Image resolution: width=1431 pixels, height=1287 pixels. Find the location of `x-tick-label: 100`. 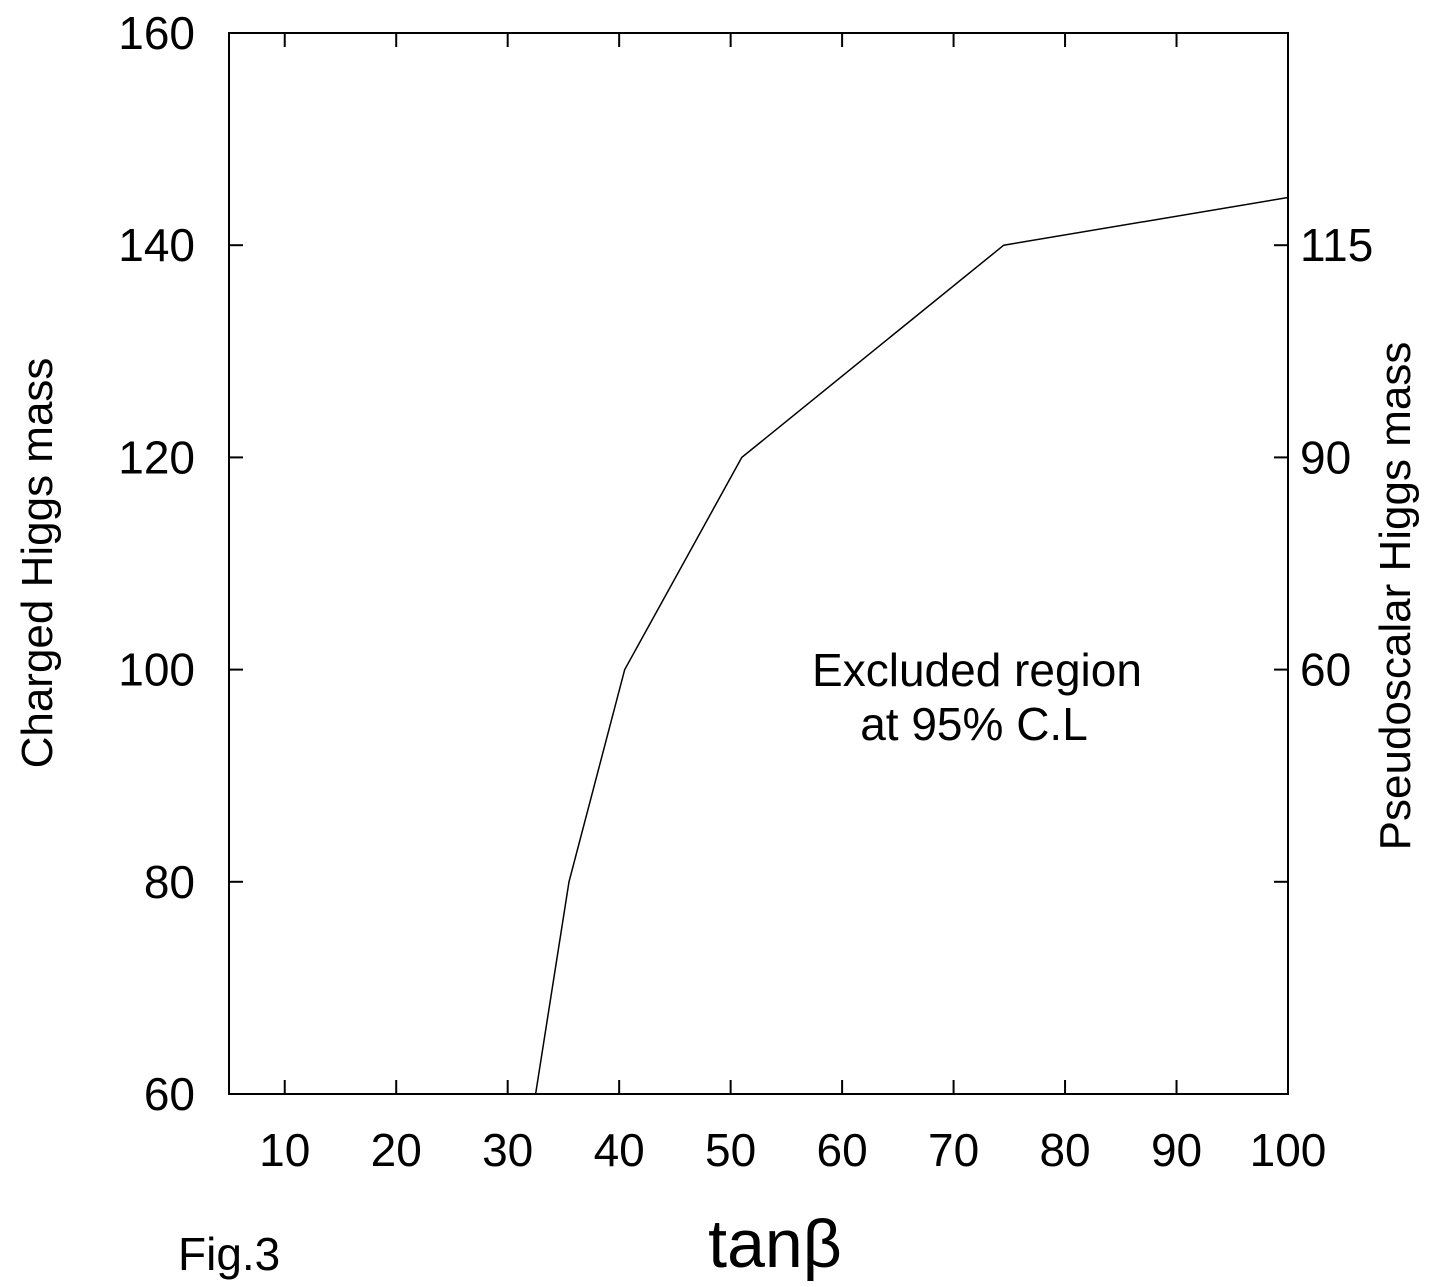

x-tick-label: 100 is located at coordinates (1288, 1150).